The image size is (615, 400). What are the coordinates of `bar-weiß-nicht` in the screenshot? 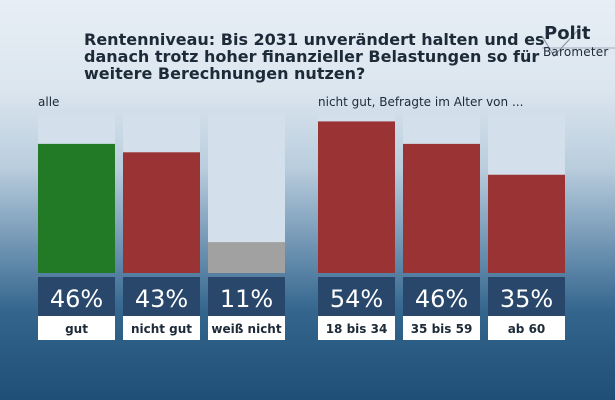 It's located at (246, 257).